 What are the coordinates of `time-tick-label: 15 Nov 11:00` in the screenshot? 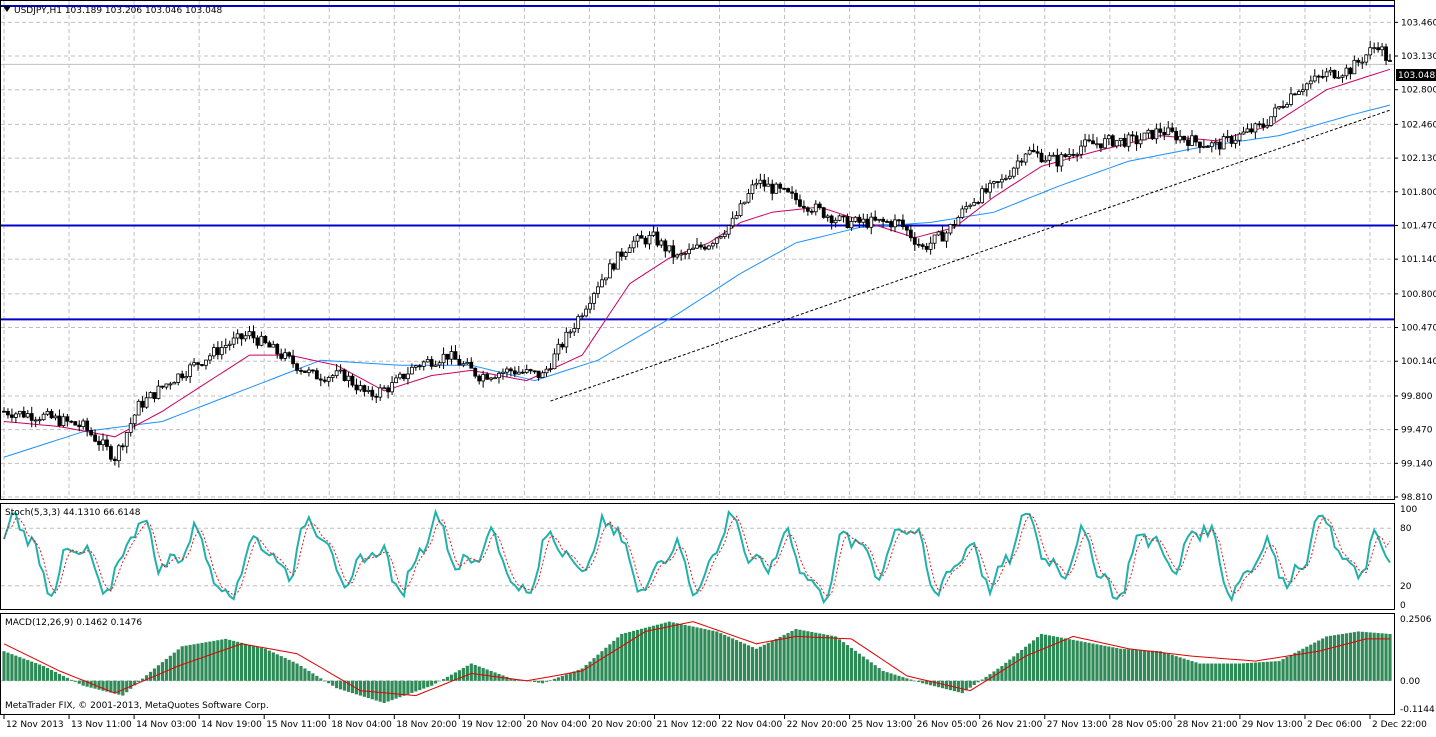 It's located at (296, 725).